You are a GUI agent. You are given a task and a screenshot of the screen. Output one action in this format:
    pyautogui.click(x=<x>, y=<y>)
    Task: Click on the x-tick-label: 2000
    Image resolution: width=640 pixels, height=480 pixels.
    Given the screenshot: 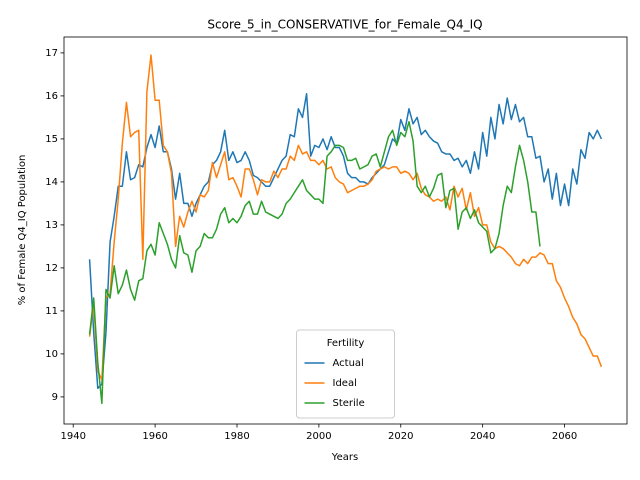 What is the action you would take?
    pyautogui.click(x=318, y=436)
    